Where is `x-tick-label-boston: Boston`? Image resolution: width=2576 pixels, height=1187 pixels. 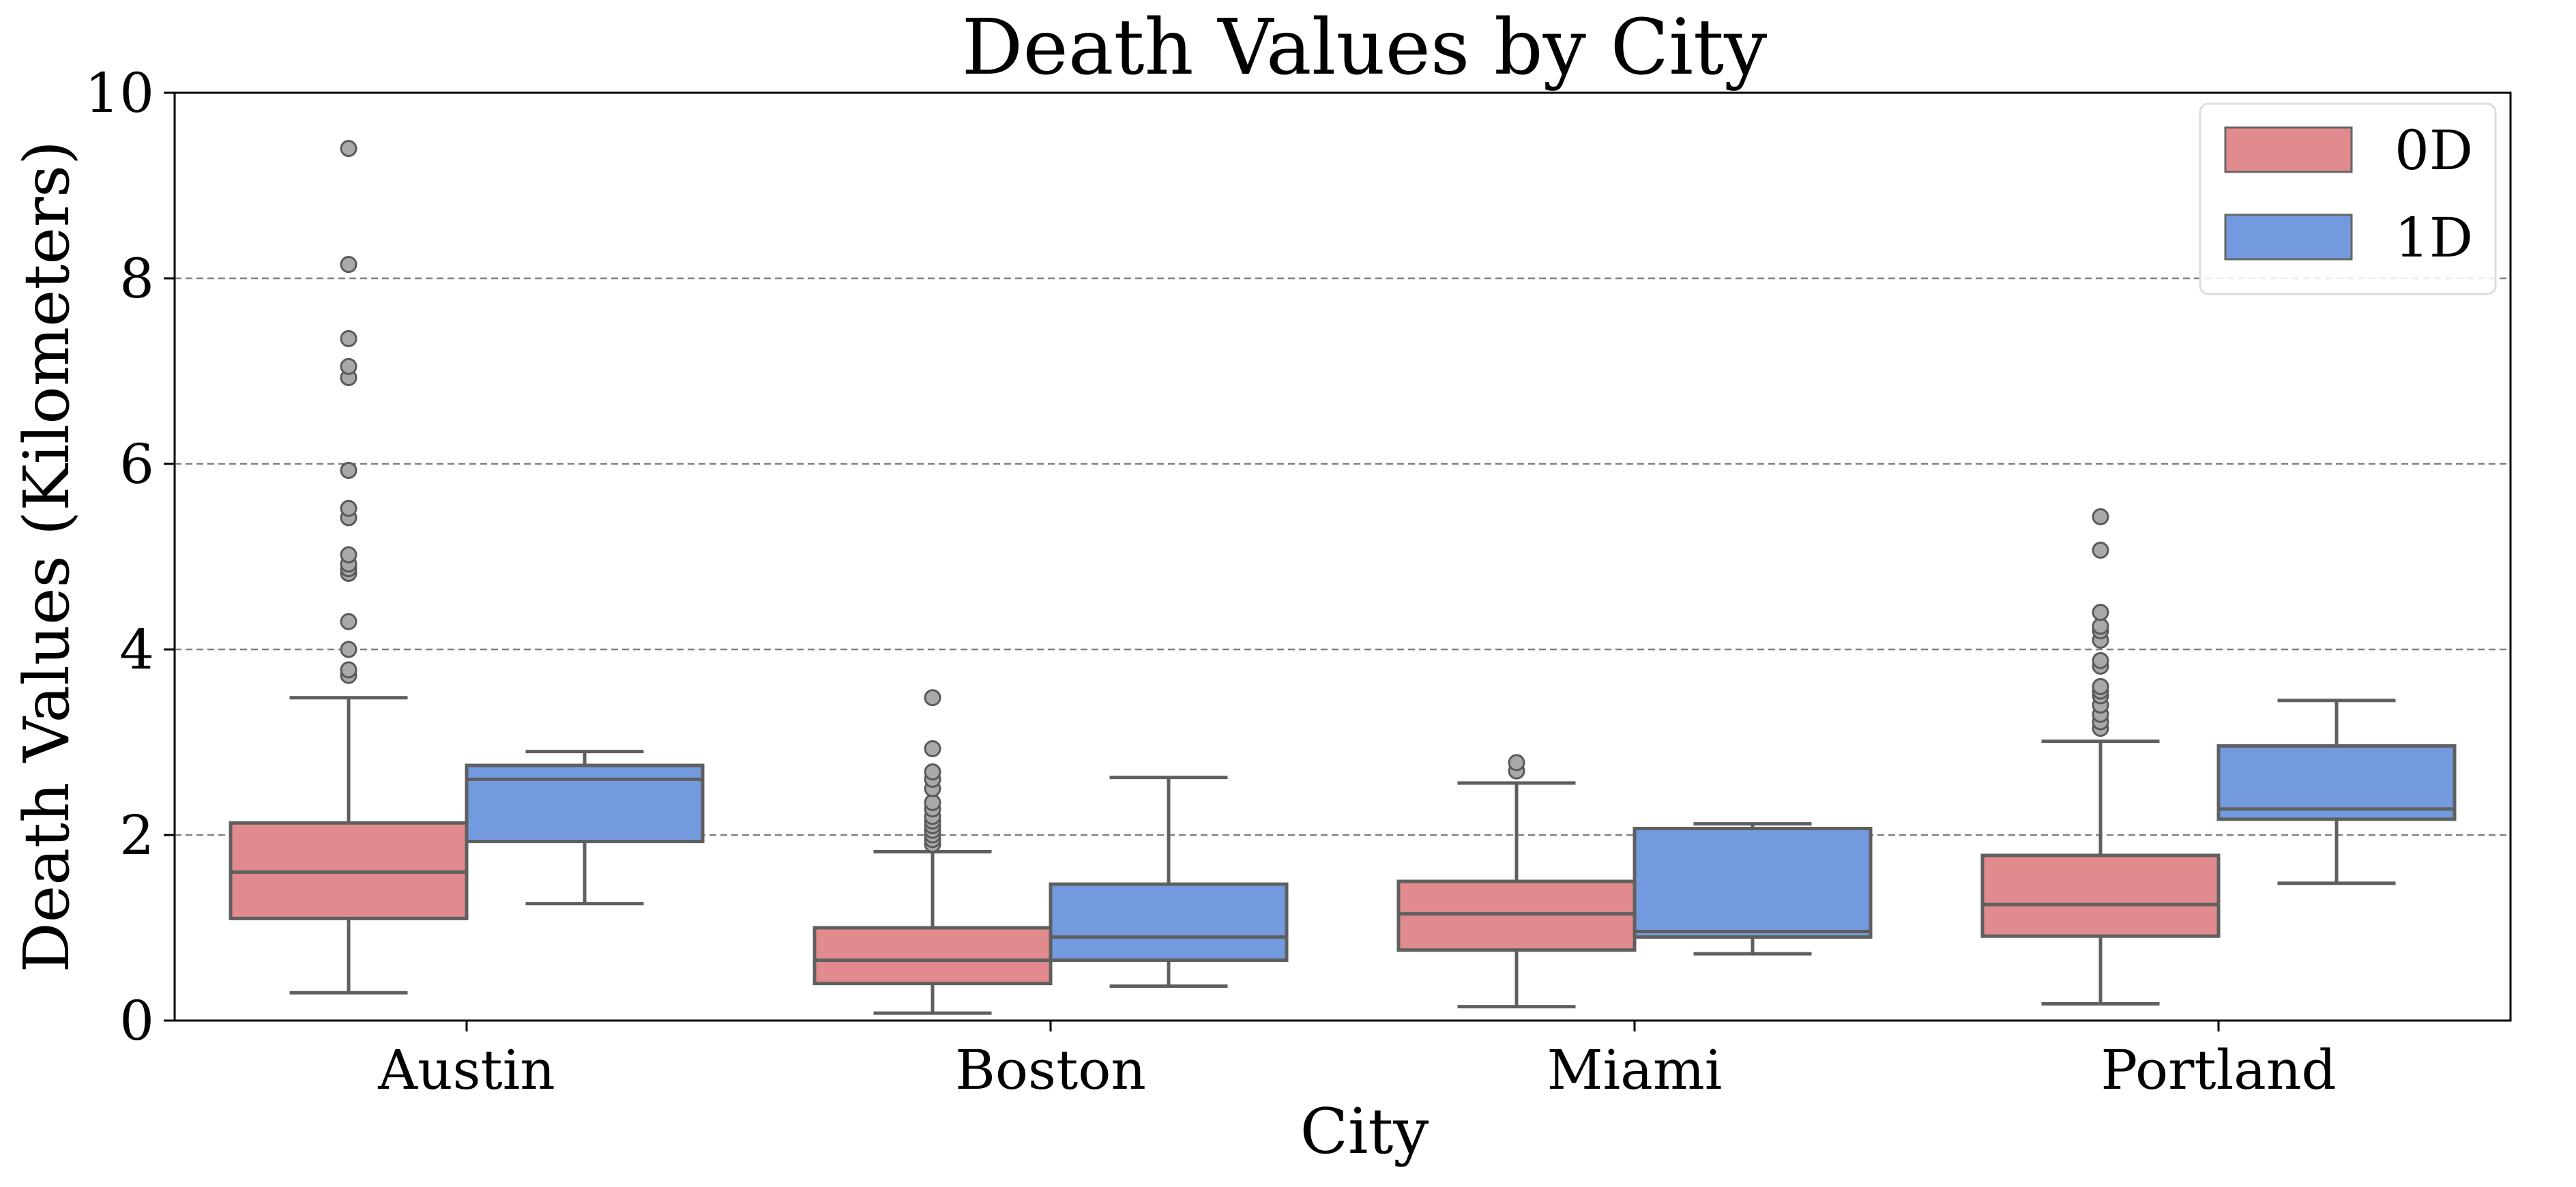 x-tick-label-boston: Boston is located at coordinates (1050, 1070).